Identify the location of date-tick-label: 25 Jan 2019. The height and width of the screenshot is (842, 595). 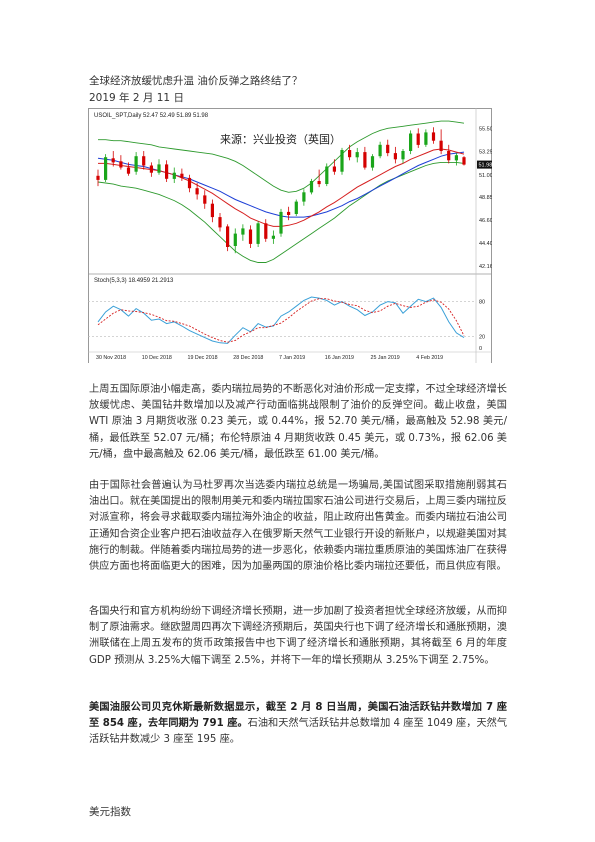
(385, 358).